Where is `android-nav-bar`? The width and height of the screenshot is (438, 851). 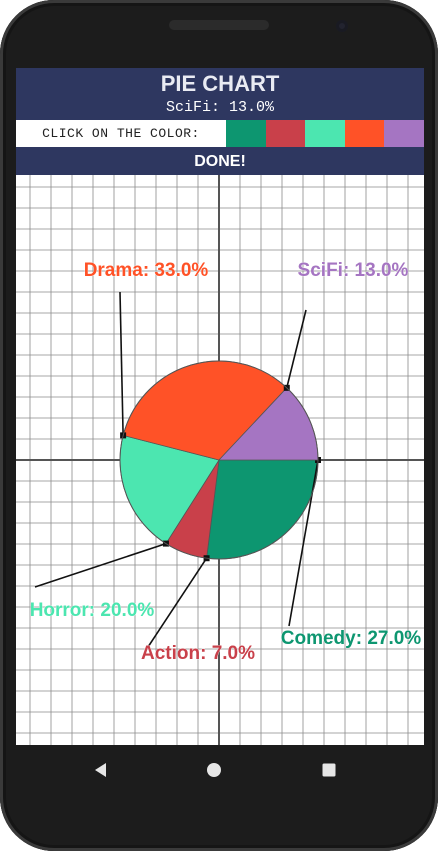 android-nav-bar is located at coordinates (220, 769).